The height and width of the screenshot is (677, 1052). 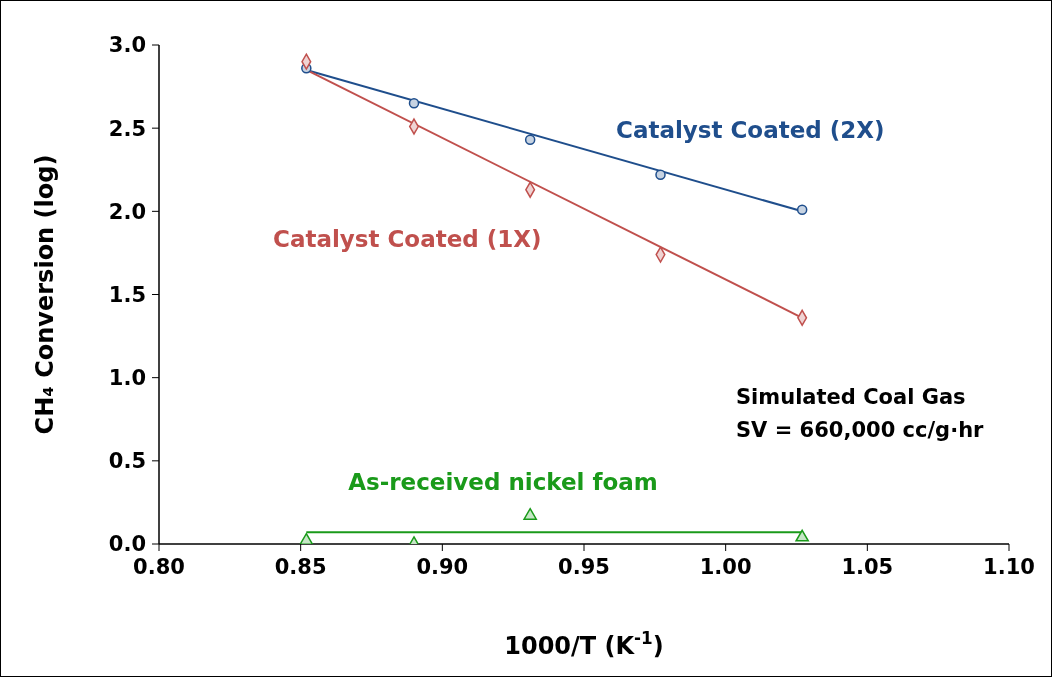 I want to click on annotation: Simulated Coal Gas, so click(x=851, y=397).